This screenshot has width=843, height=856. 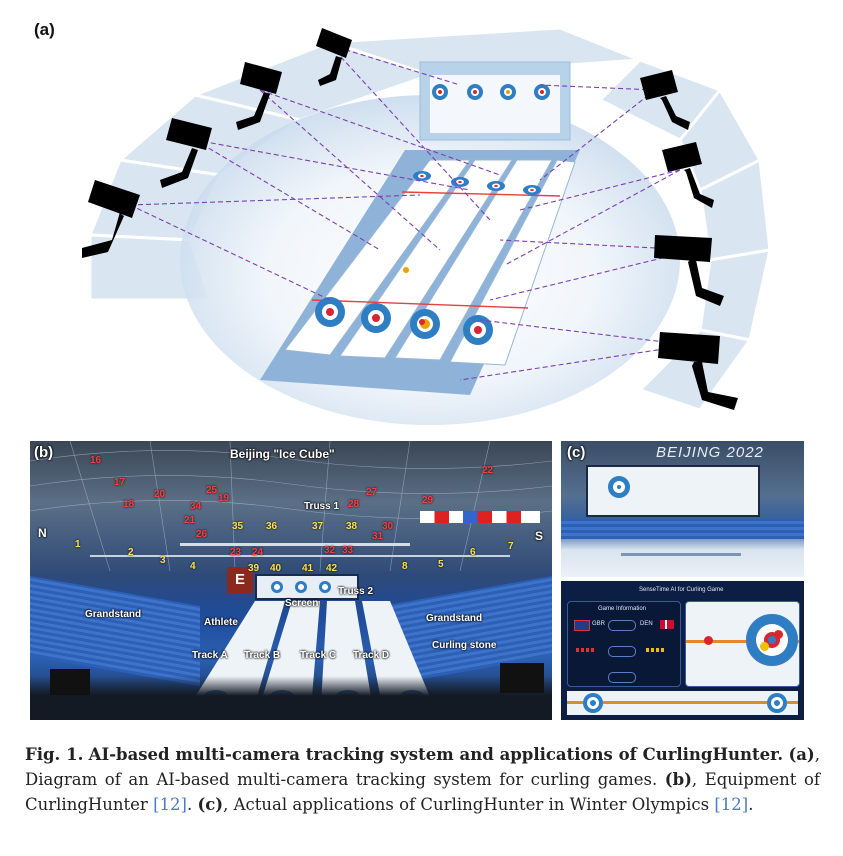 I want to click on camera-number: 5, so click(x=441, y=564).